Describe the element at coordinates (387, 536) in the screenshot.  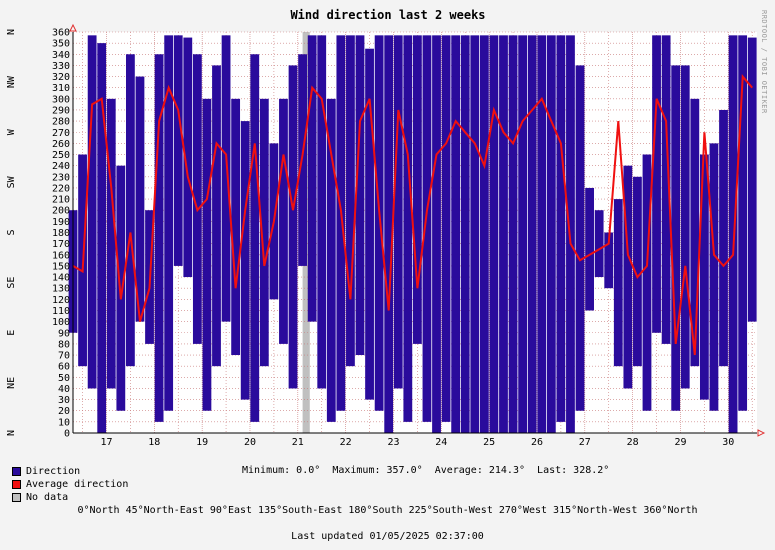
I see `last-updated: Last updated 01/05/2025 02:37:00` at that location.